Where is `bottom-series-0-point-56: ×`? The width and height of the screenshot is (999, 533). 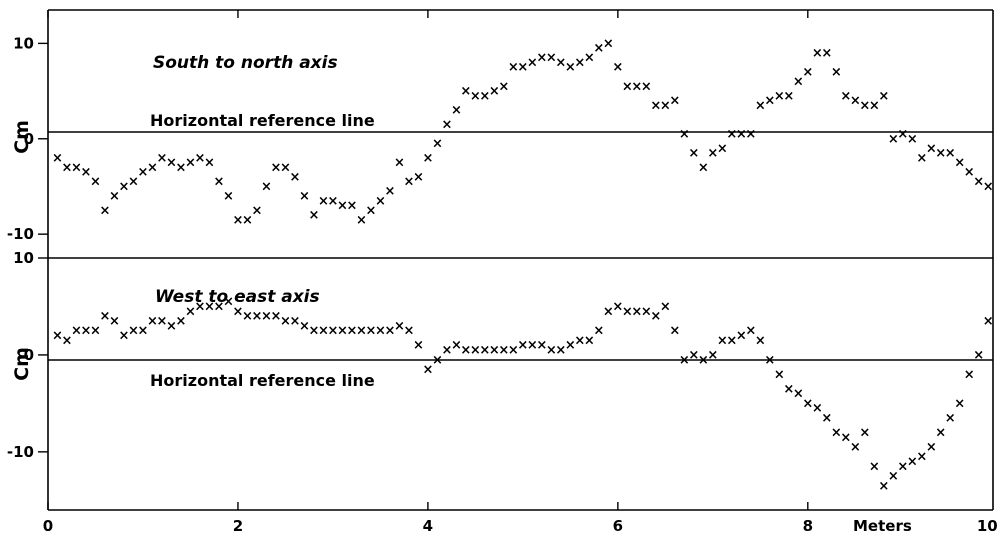 bottom-series-0-point-56: × is located at coordinates (589, 340).